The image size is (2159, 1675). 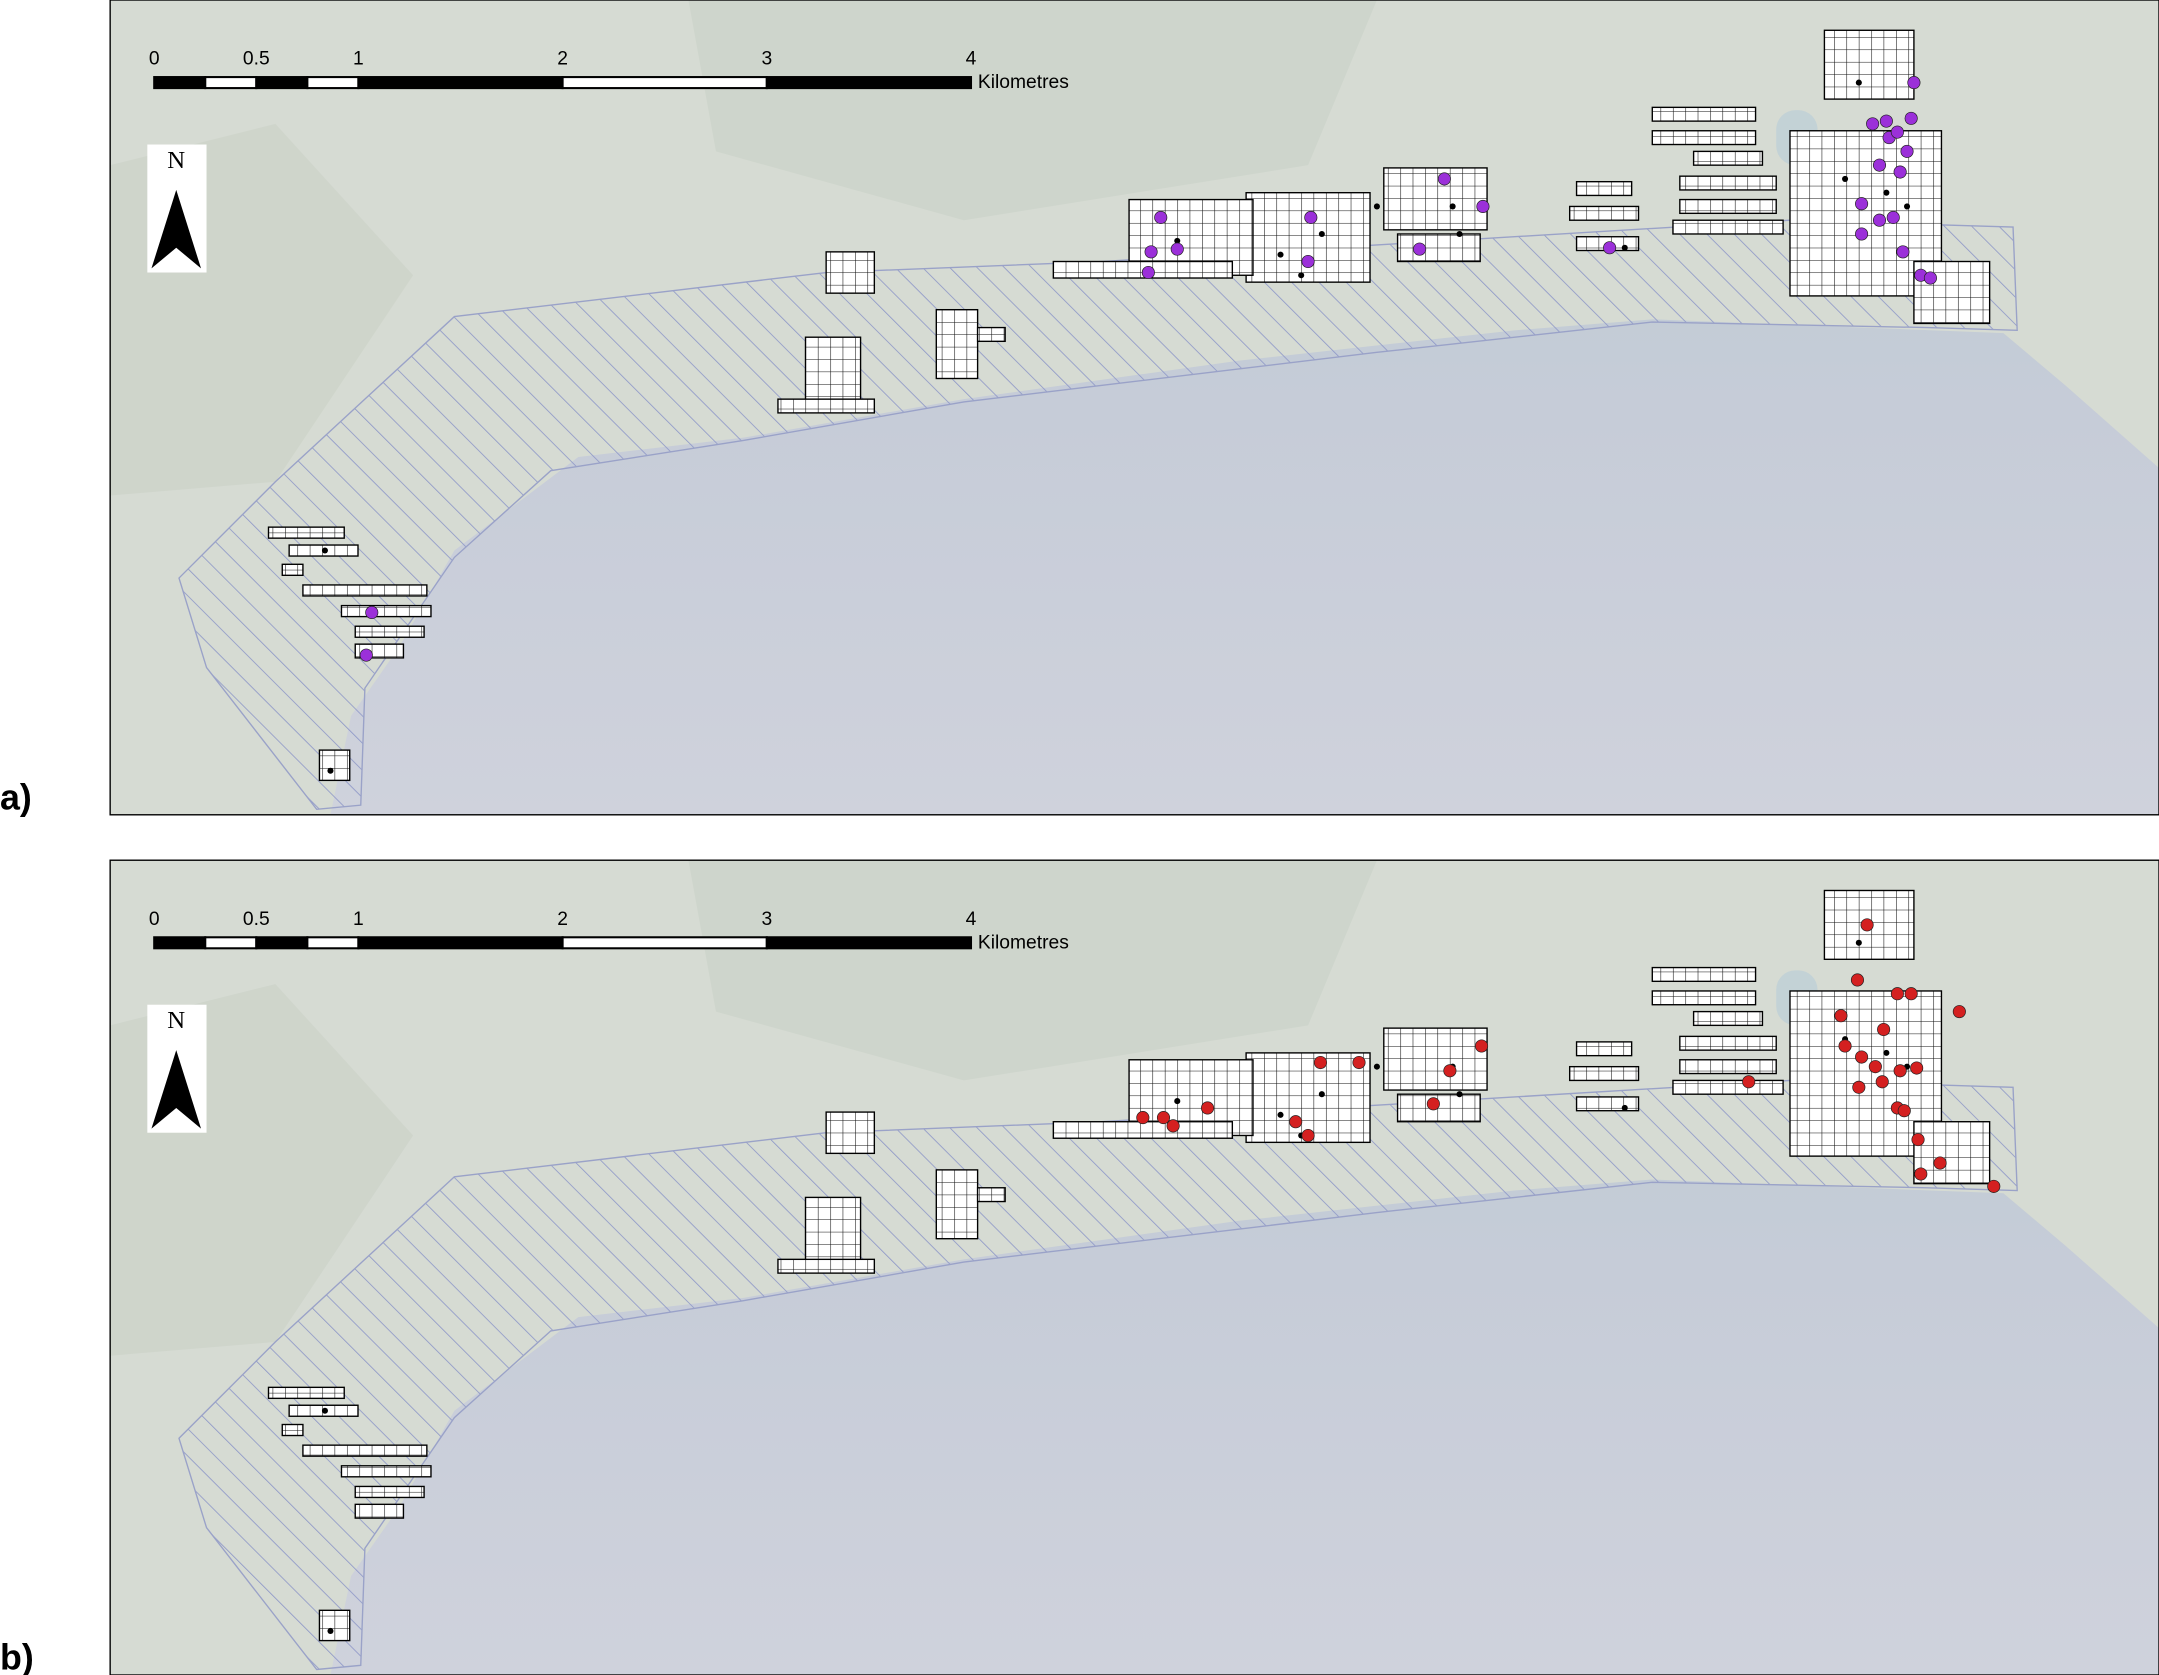 What do you see at coordinates (256, 59) in the screenshot?
I see `scale-tick-label: 0.5` at bounding box center [256, 59].